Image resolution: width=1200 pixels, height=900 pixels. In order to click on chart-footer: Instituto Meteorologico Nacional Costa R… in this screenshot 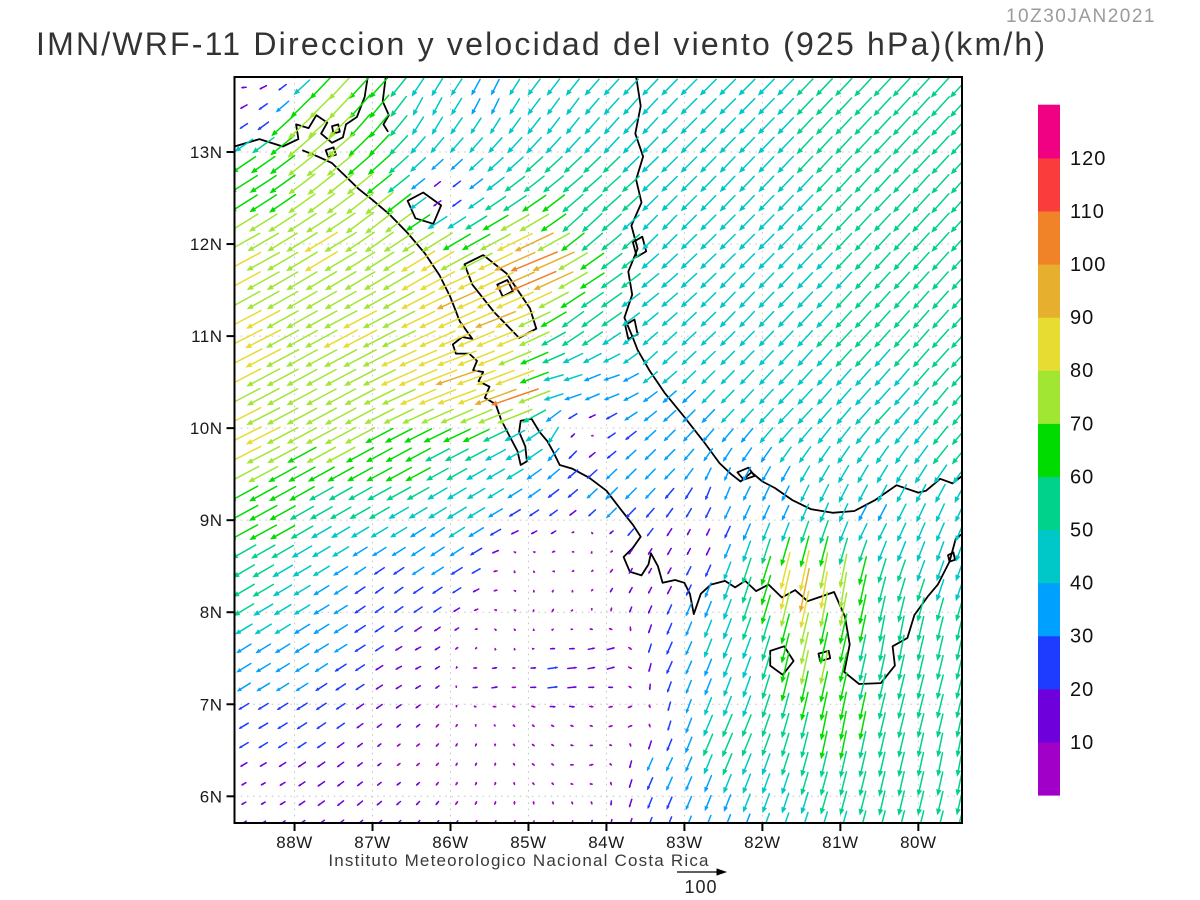, I will do `click(519, 860)`.